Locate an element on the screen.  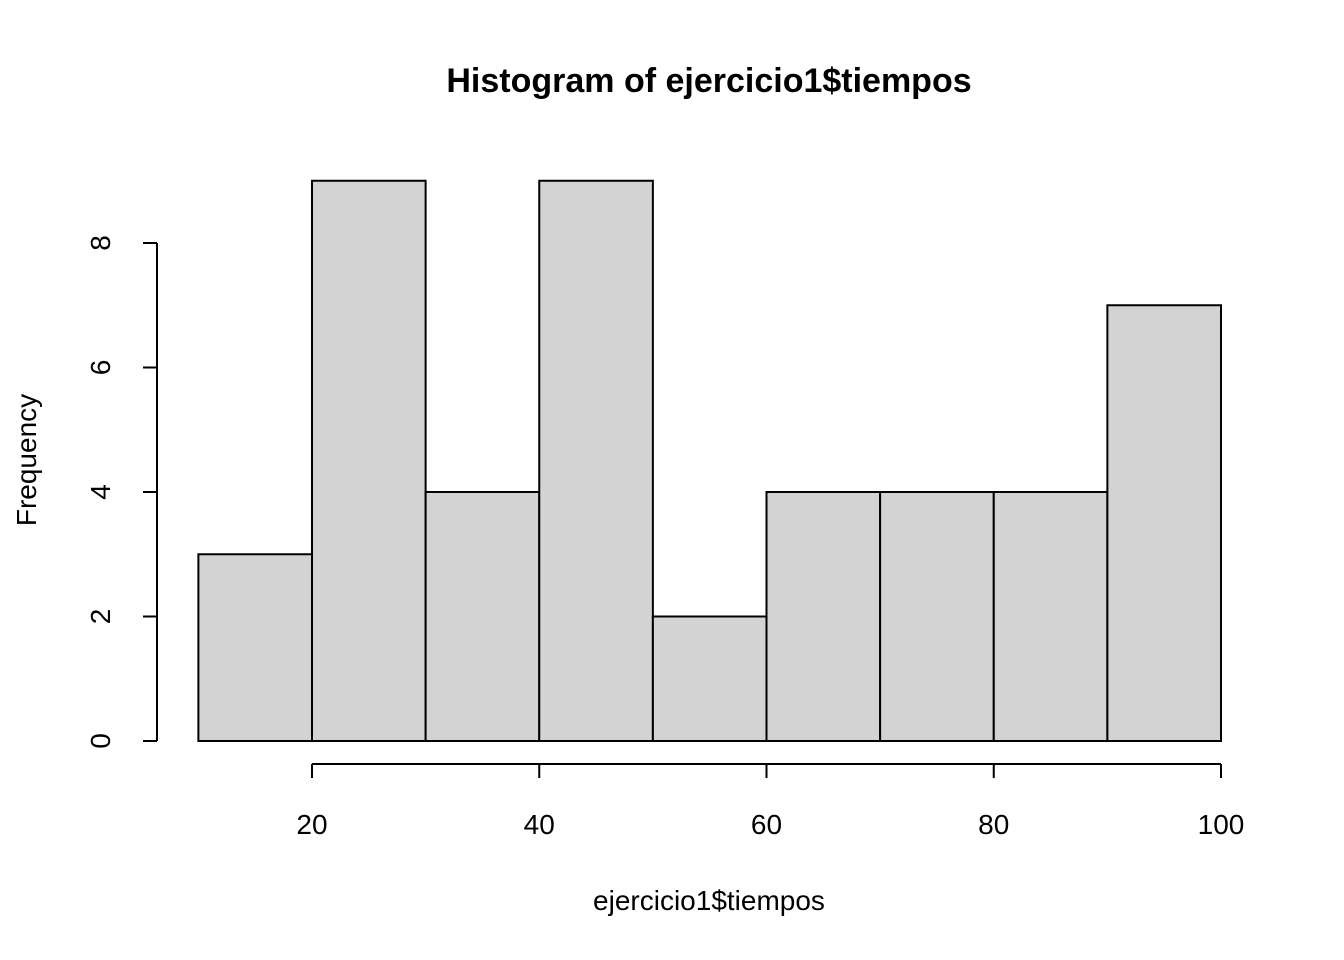
x-tick-label-20: 20 is located at coordinates (311, 824).